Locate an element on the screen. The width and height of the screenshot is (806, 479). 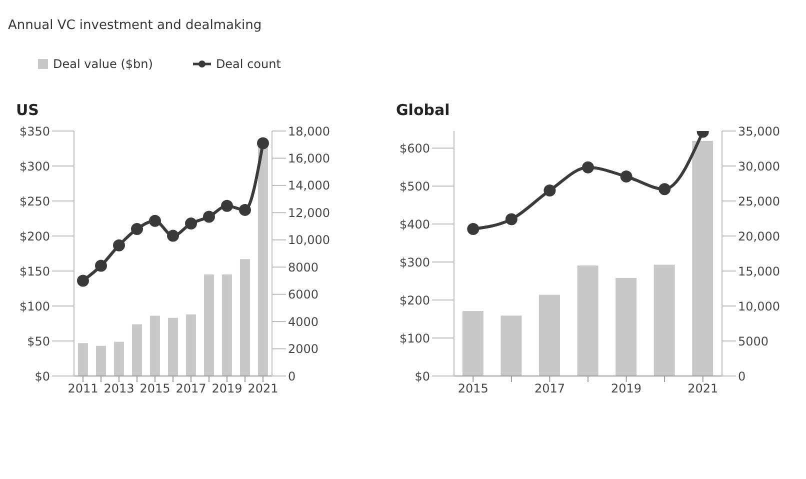
y2-tick-label: 2000 is located at coordinates (303, 349).